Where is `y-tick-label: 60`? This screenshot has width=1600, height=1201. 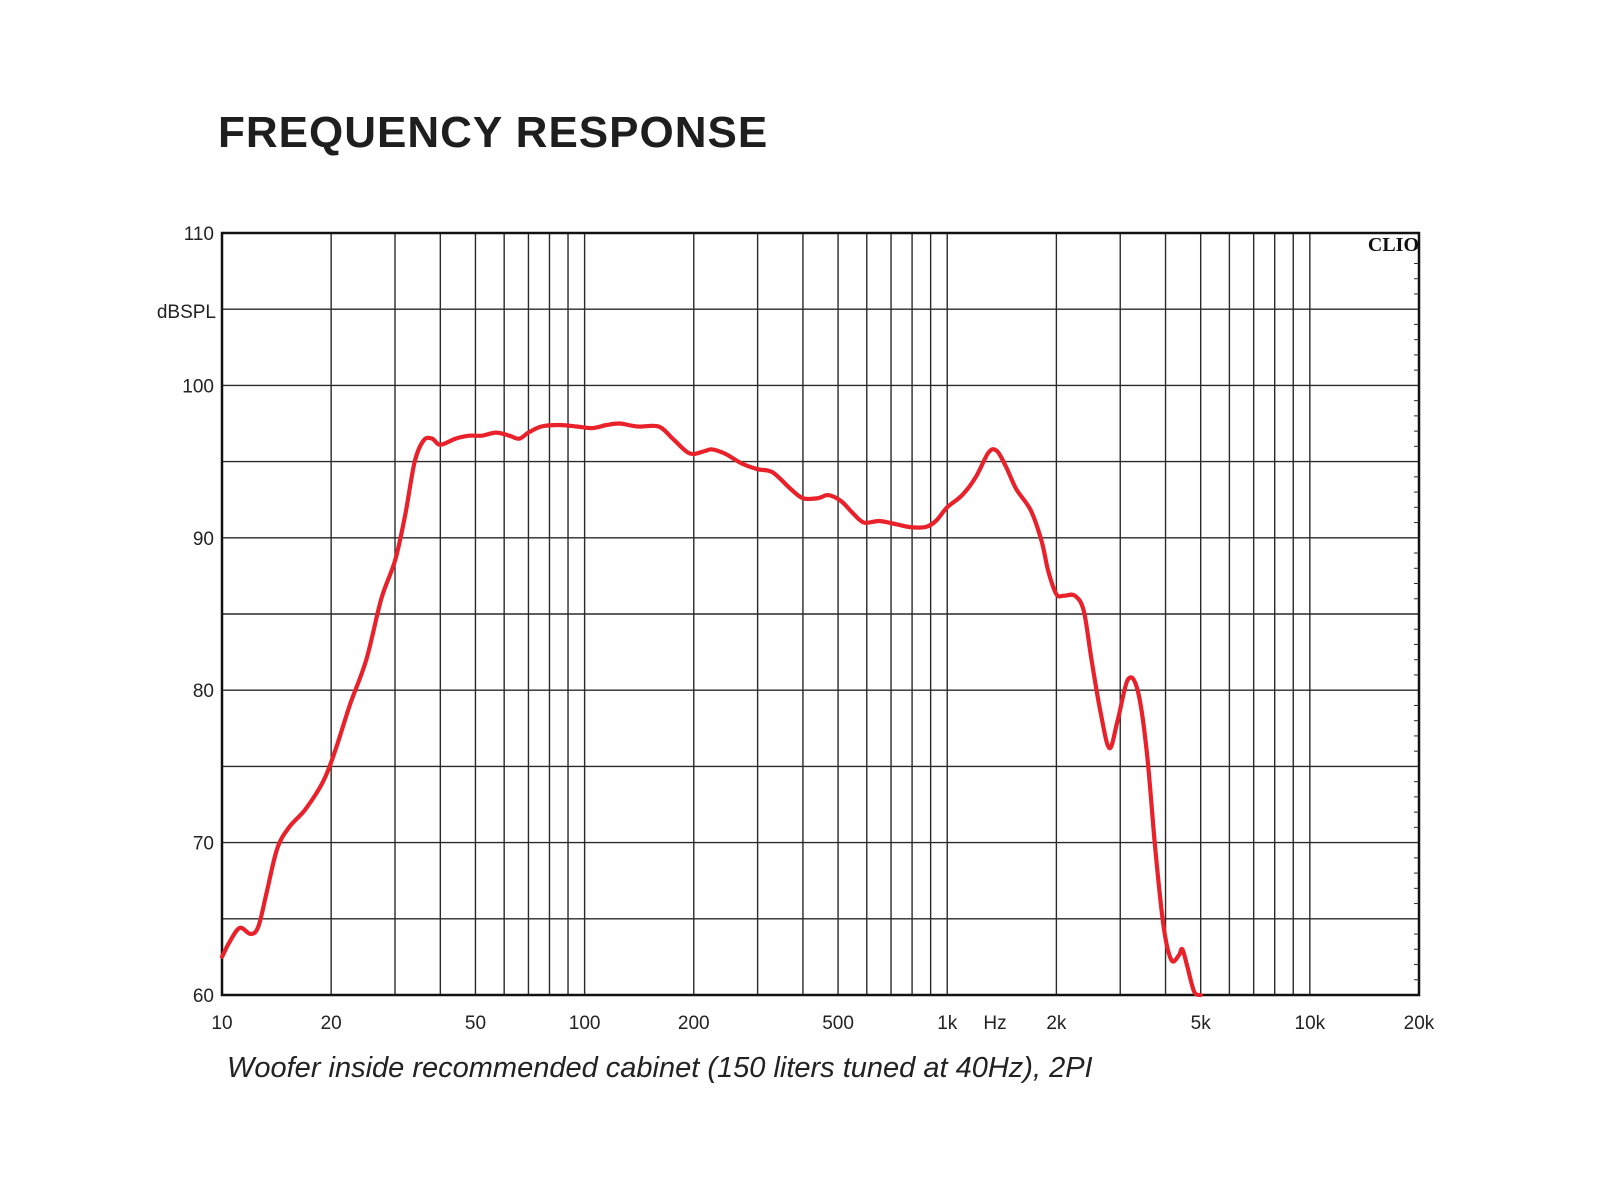
y-tick-label: 60 is located at coordinates (203, 996).